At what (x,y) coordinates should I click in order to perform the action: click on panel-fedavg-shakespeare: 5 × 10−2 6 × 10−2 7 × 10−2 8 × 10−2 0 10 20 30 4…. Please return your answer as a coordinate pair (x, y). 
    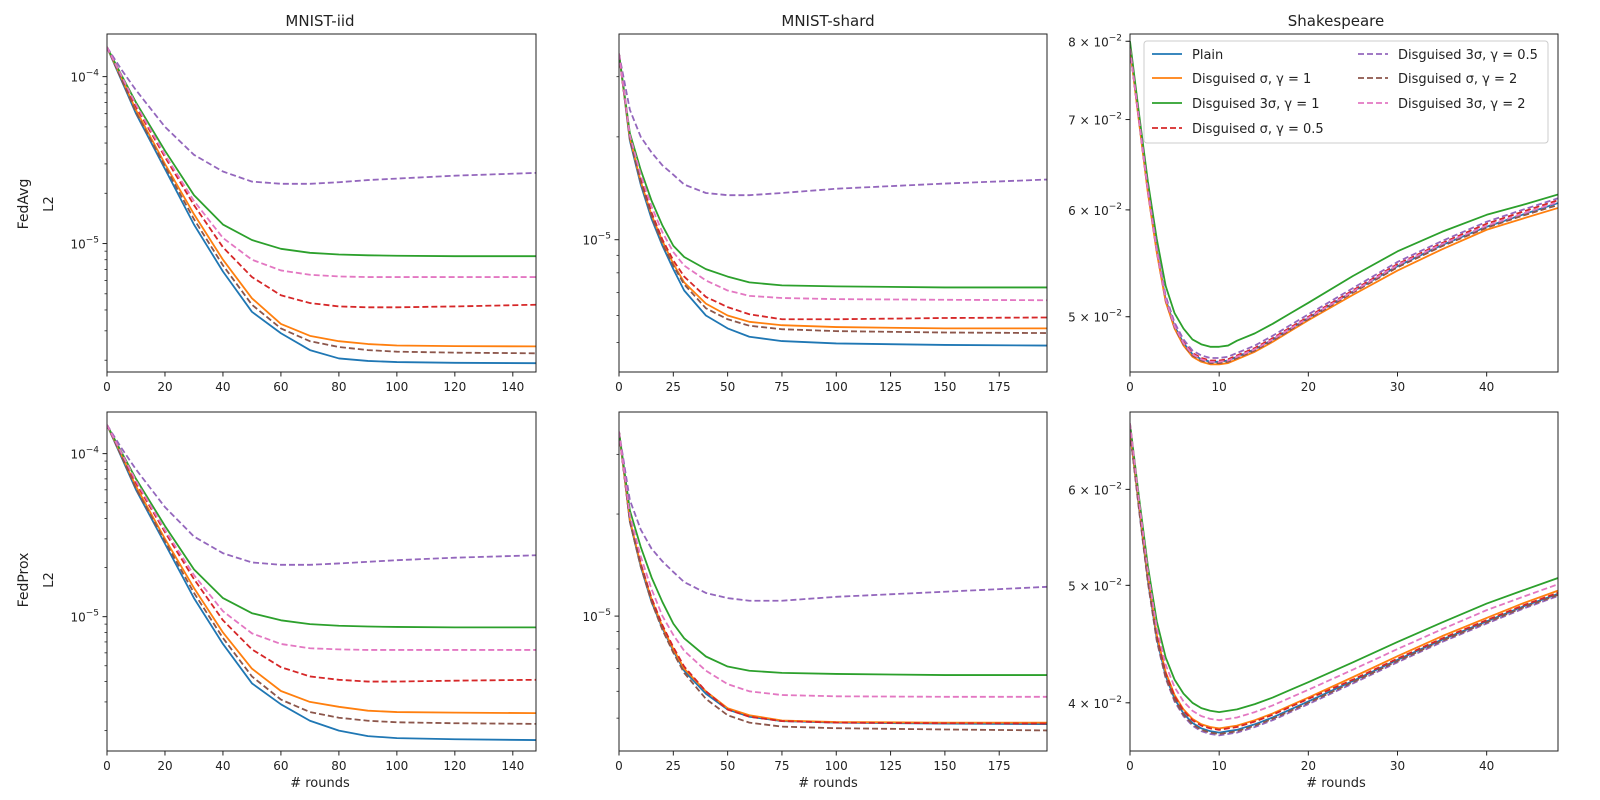
    Looking at the image, I should click on (1313, 213).